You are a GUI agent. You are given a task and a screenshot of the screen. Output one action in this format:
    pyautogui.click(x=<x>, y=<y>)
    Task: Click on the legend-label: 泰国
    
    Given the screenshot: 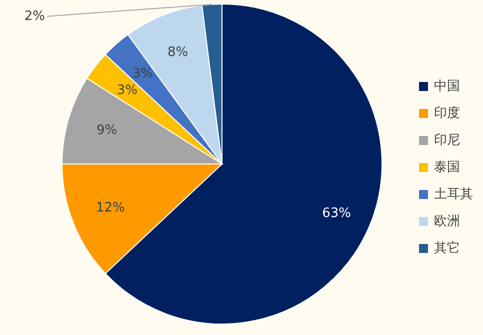 What is the action you would take?
    pyautogui.click(x=447, y=168)
    